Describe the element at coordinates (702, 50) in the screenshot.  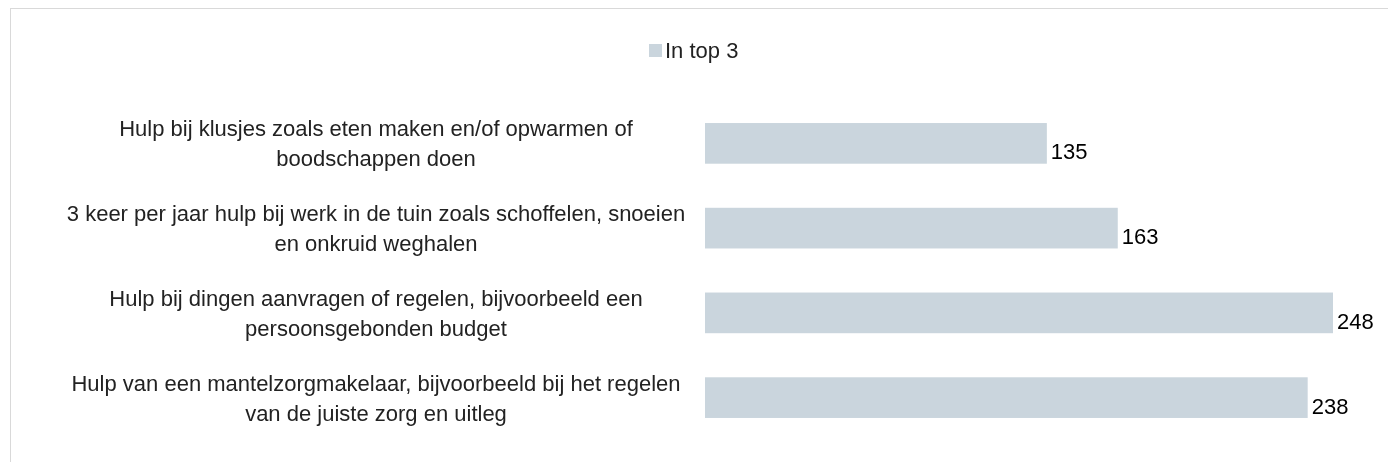
I see `legend-label: In top 3` at that location.